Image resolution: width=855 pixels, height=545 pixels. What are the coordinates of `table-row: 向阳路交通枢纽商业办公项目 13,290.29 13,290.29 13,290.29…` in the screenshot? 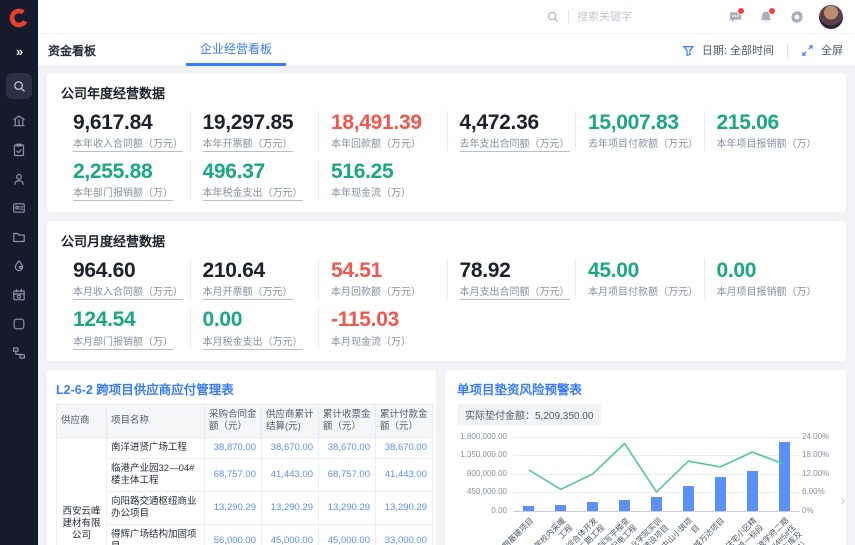 It's located at (245, 507).